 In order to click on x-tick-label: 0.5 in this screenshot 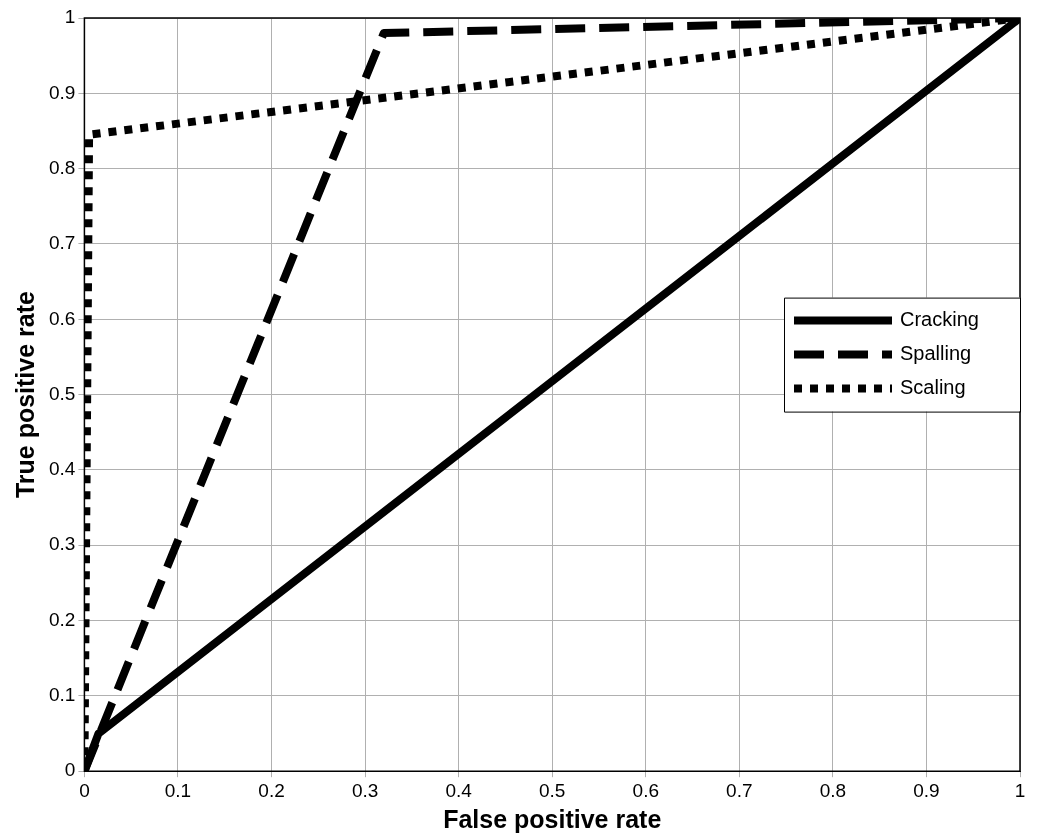, I will do `click(552, 790)`.